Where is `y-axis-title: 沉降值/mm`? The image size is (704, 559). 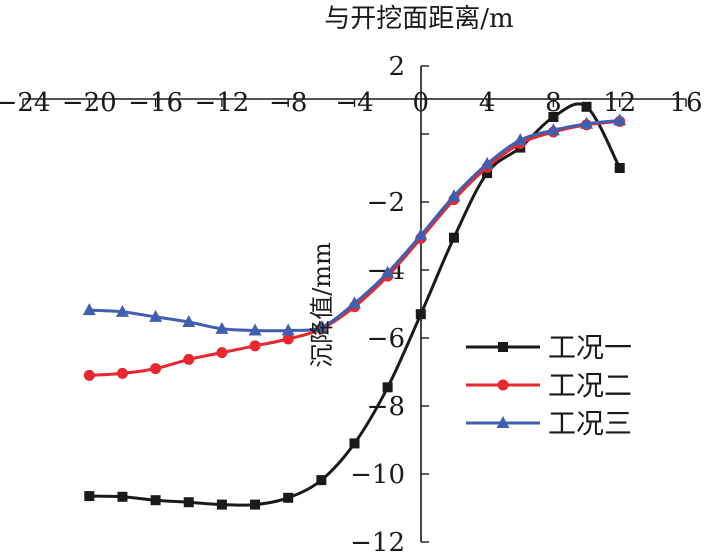 y-axis-title: 沉降值/mm is located at coordinates (322, 305).